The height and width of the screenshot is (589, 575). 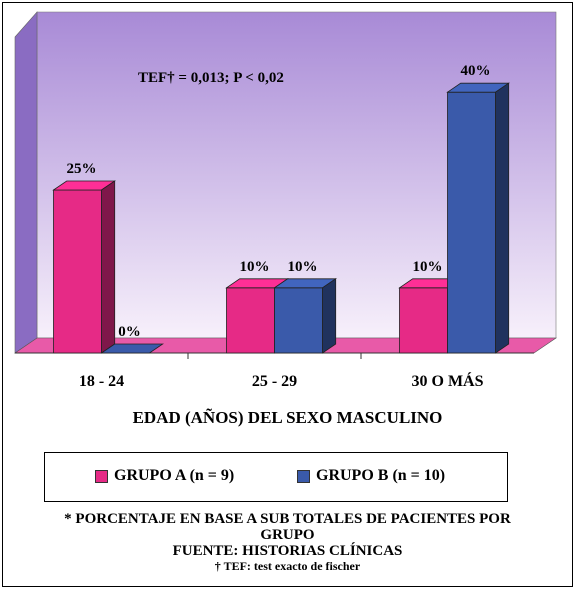 What do you see at coordinates (101, 476) in the screenshot?
I see `legend-swatch-grupo-a` at bounding box center [101, 476].